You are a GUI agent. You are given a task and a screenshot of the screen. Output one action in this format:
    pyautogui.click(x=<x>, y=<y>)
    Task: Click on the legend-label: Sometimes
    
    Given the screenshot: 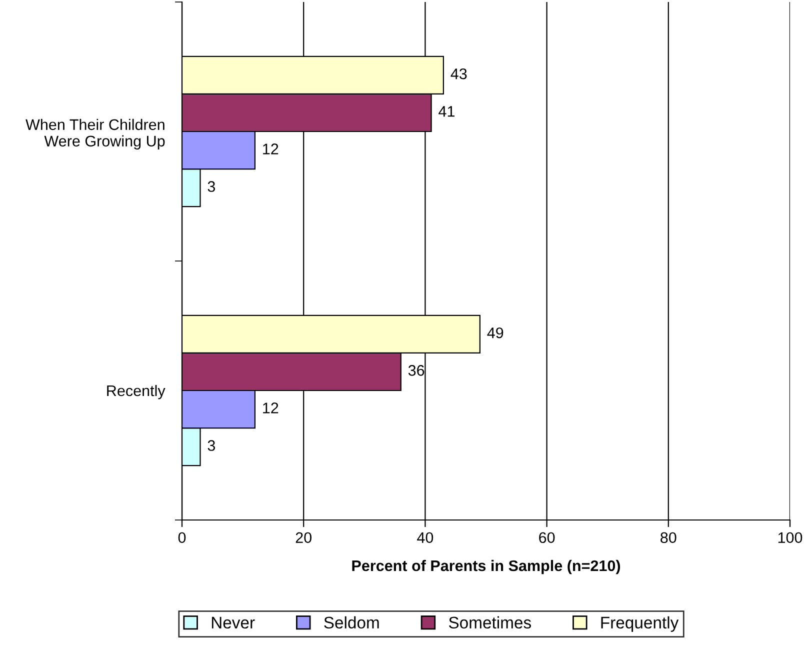 What is the action you would take?
    pyautogui.click(x=489, y=622)
    